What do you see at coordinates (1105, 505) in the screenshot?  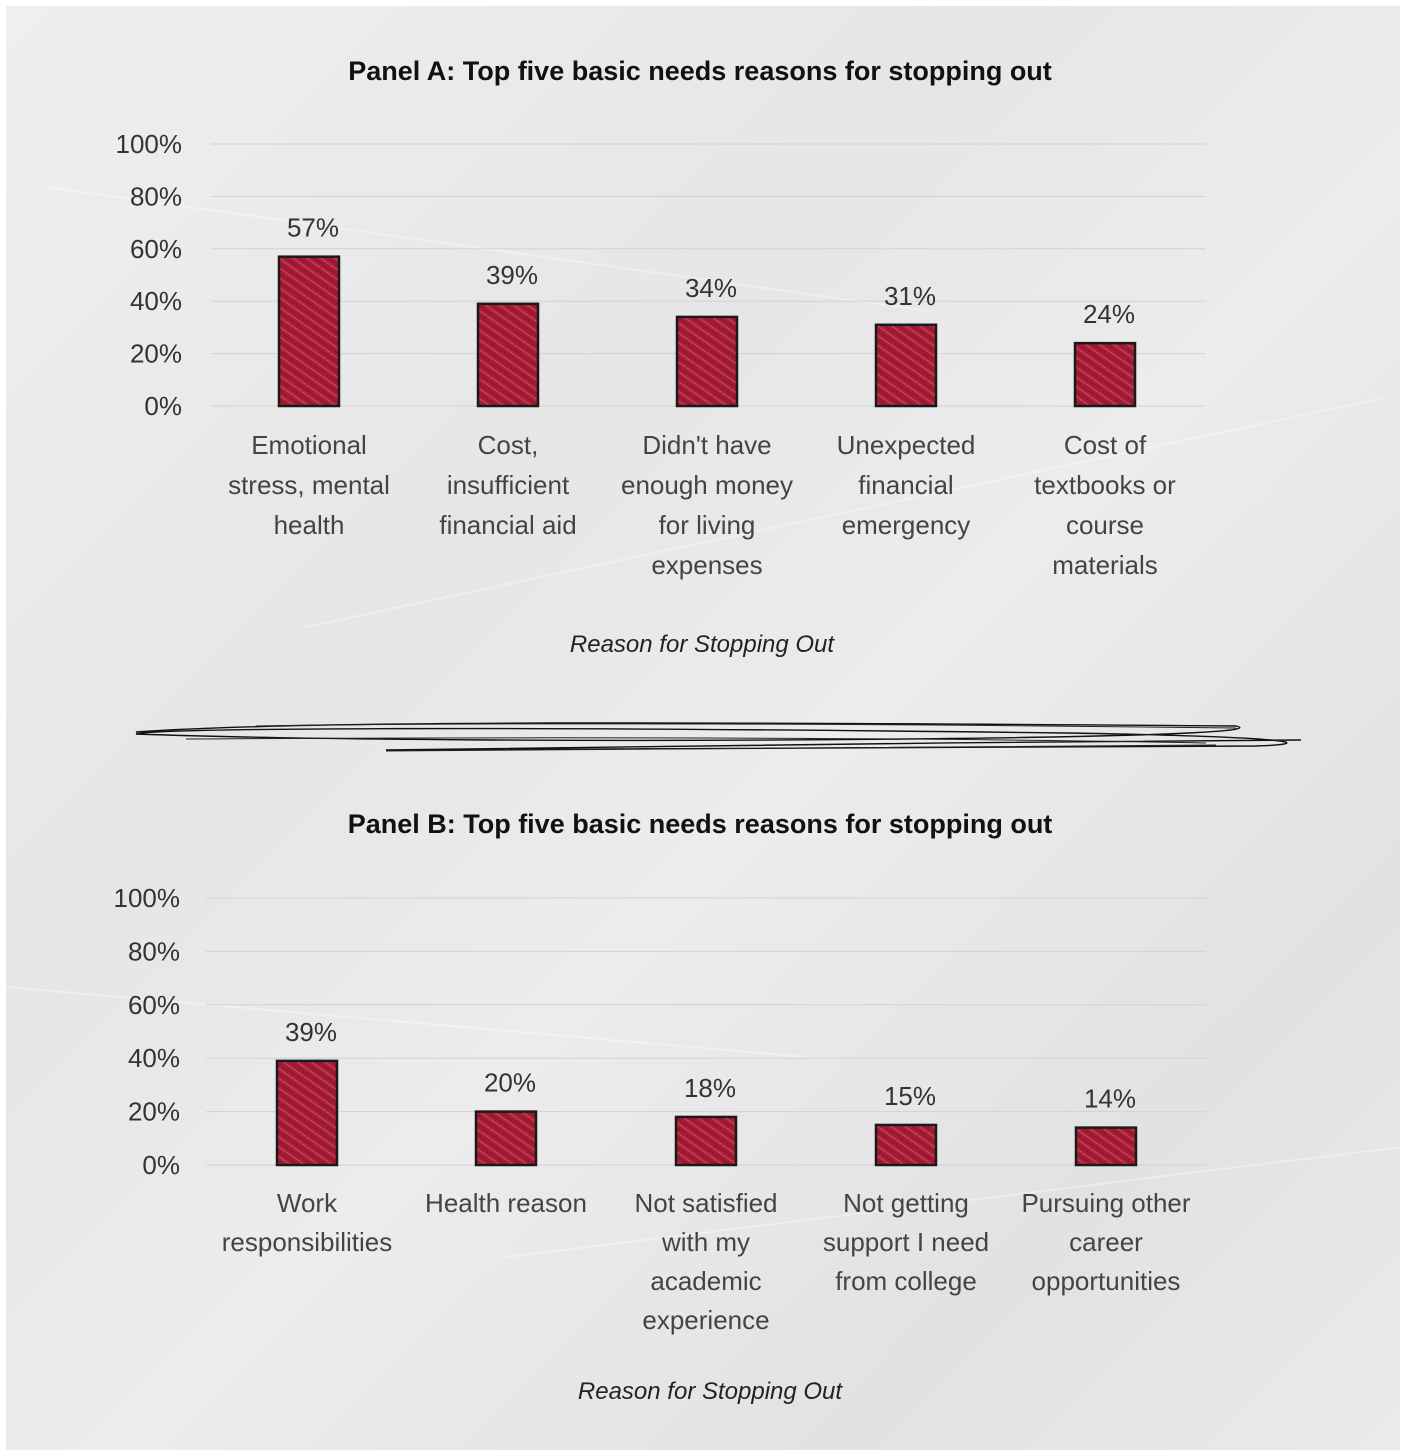 I see `category-label: Cost of textbooks or course materials` at bounding box center [1105, 505].